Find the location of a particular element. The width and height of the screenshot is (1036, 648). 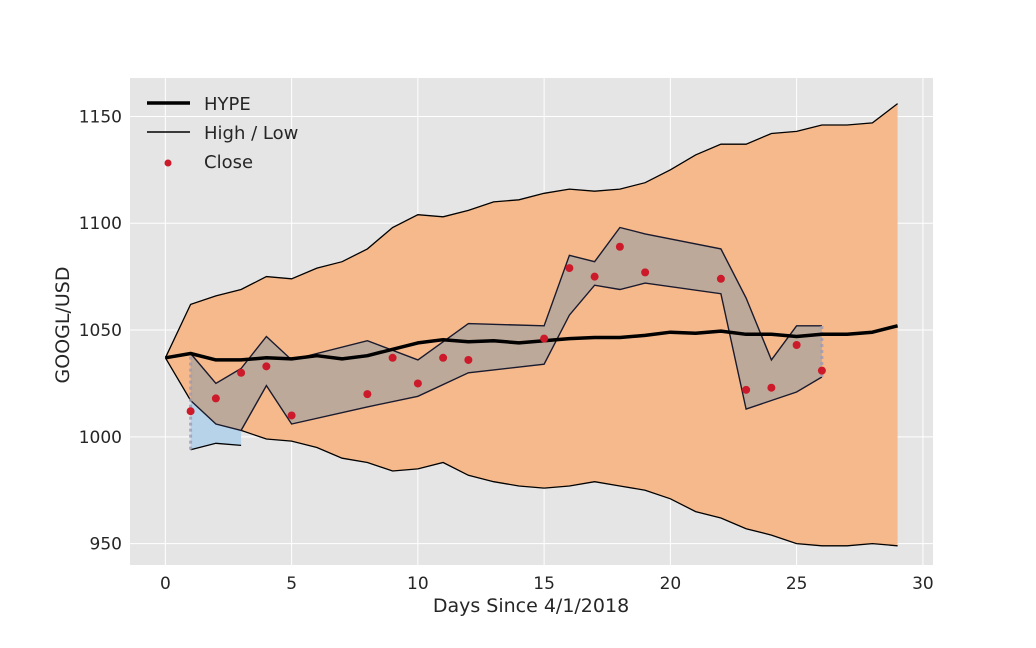

y-tick-label: 1000 is located at coordinates (100, 438).